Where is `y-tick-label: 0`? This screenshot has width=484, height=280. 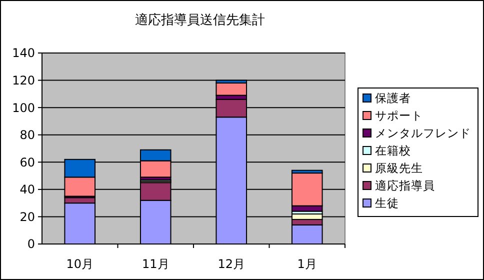 y-tick-label: 0 is located at coordinates (31, 244).